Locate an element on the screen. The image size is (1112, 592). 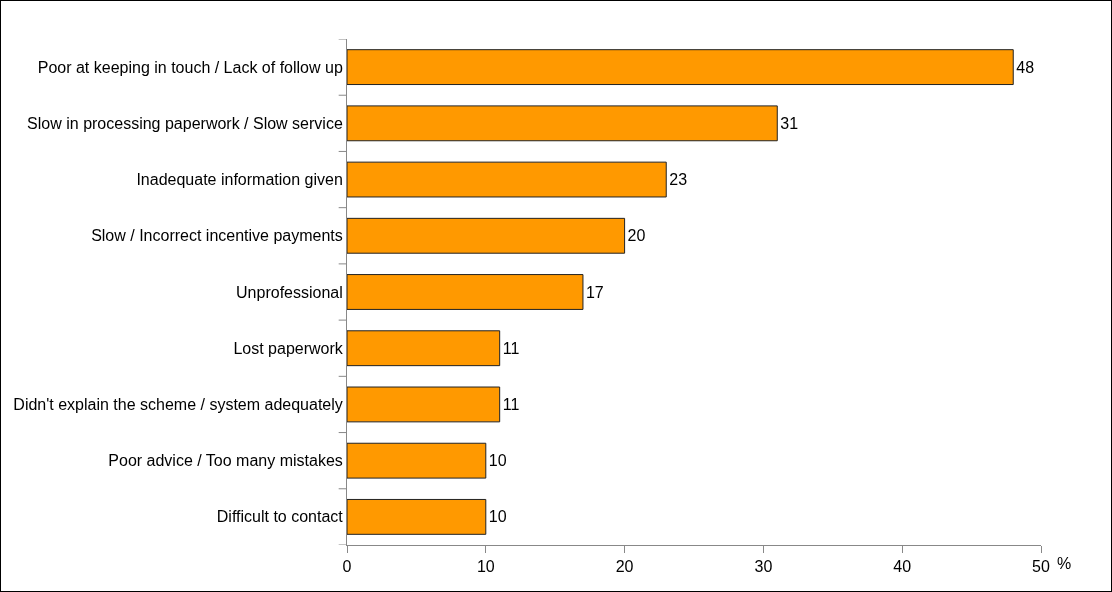
x-axis-title: % is located at coordinates (1064, 563).